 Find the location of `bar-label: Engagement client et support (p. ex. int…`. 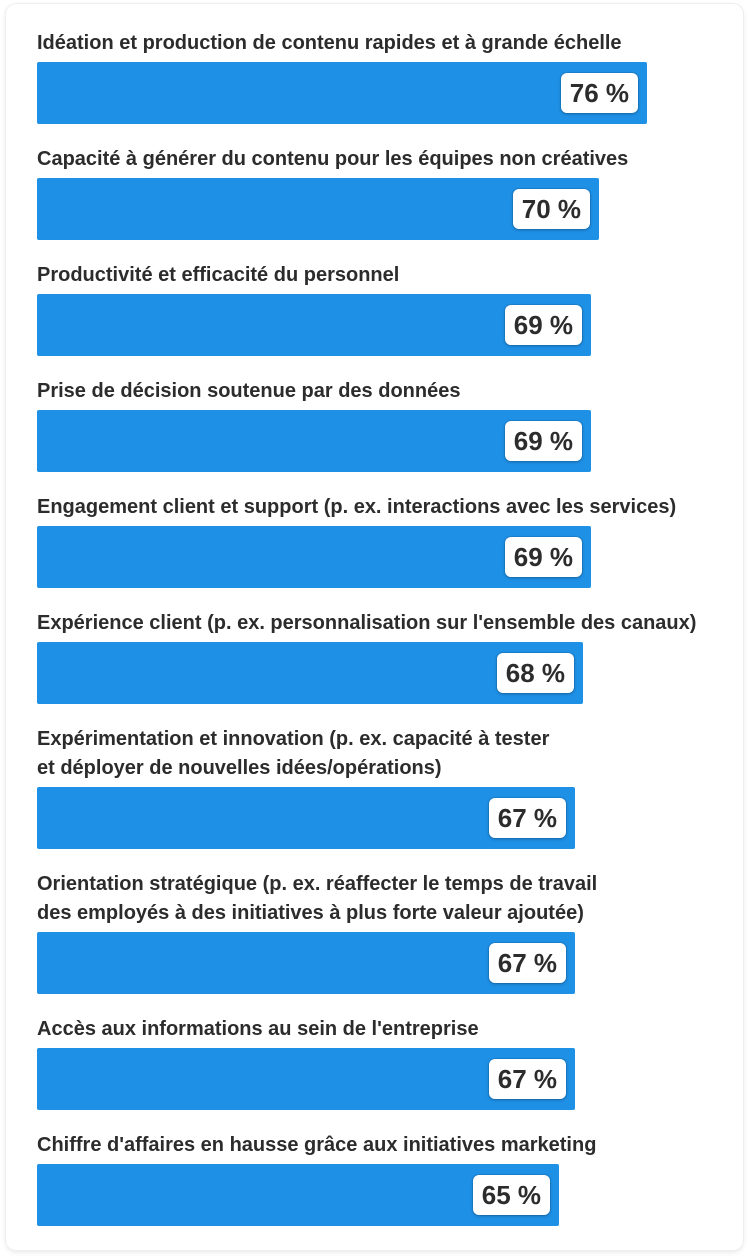

bar-label: Engagement client et support (p. ex. int… is located at coordinates (357, 507).